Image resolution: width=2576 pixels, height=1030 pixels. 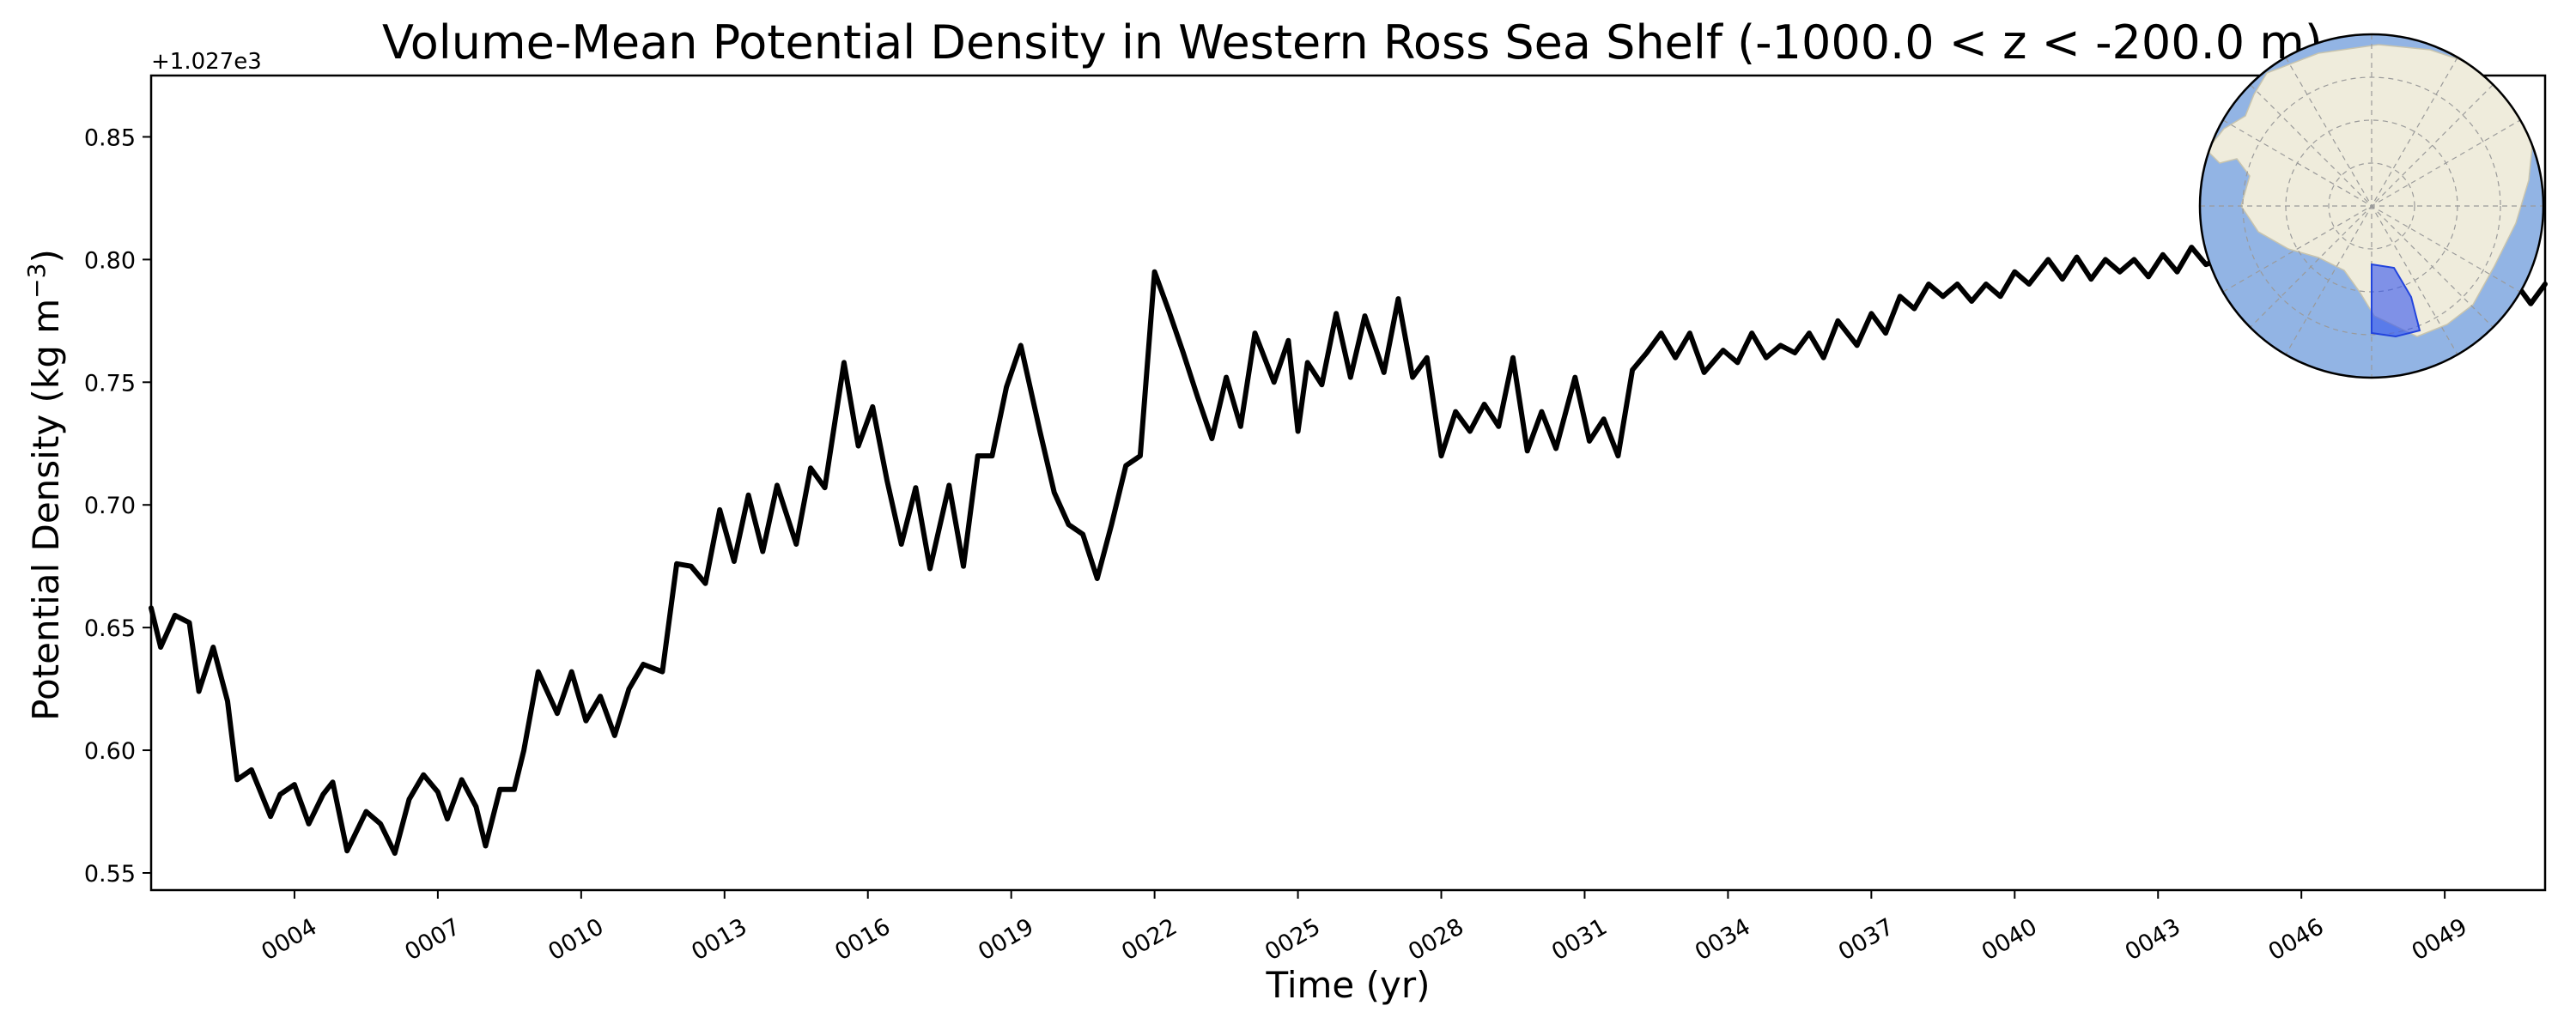 What do you see at coordinates (46, 256) in the screenshot?
I see `y-axis-label-close: )` at bounding box center [46, 256].